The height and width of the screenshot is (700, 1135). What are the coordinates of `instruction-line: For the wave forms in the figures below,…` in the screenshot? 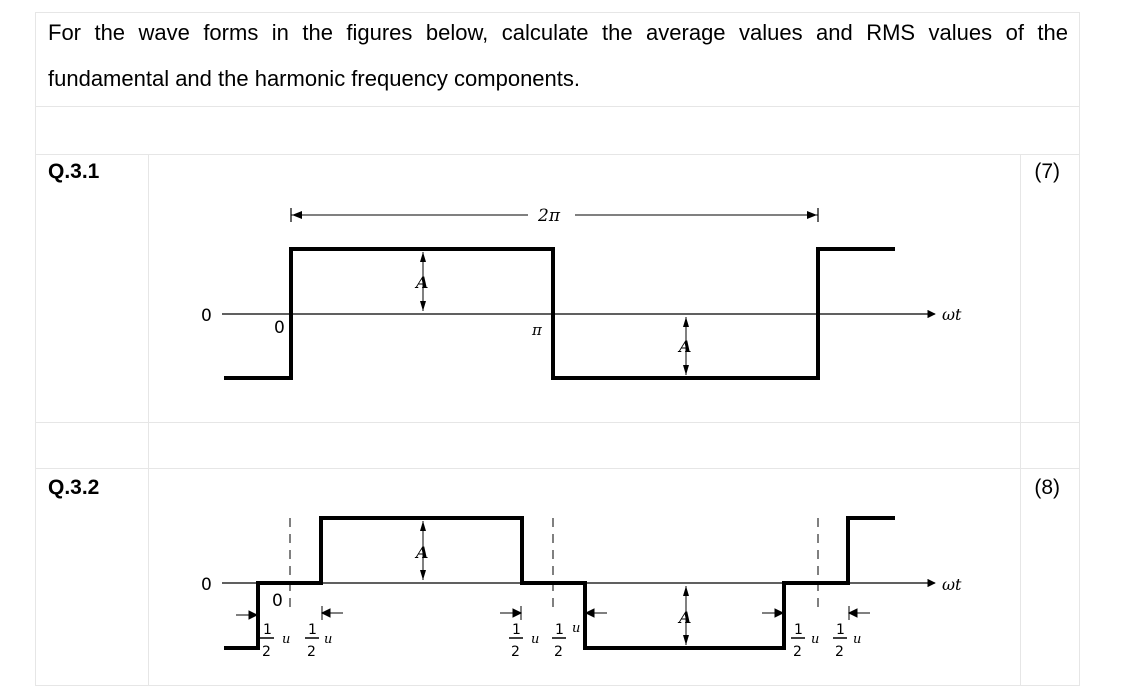 It's located at (558, 32).